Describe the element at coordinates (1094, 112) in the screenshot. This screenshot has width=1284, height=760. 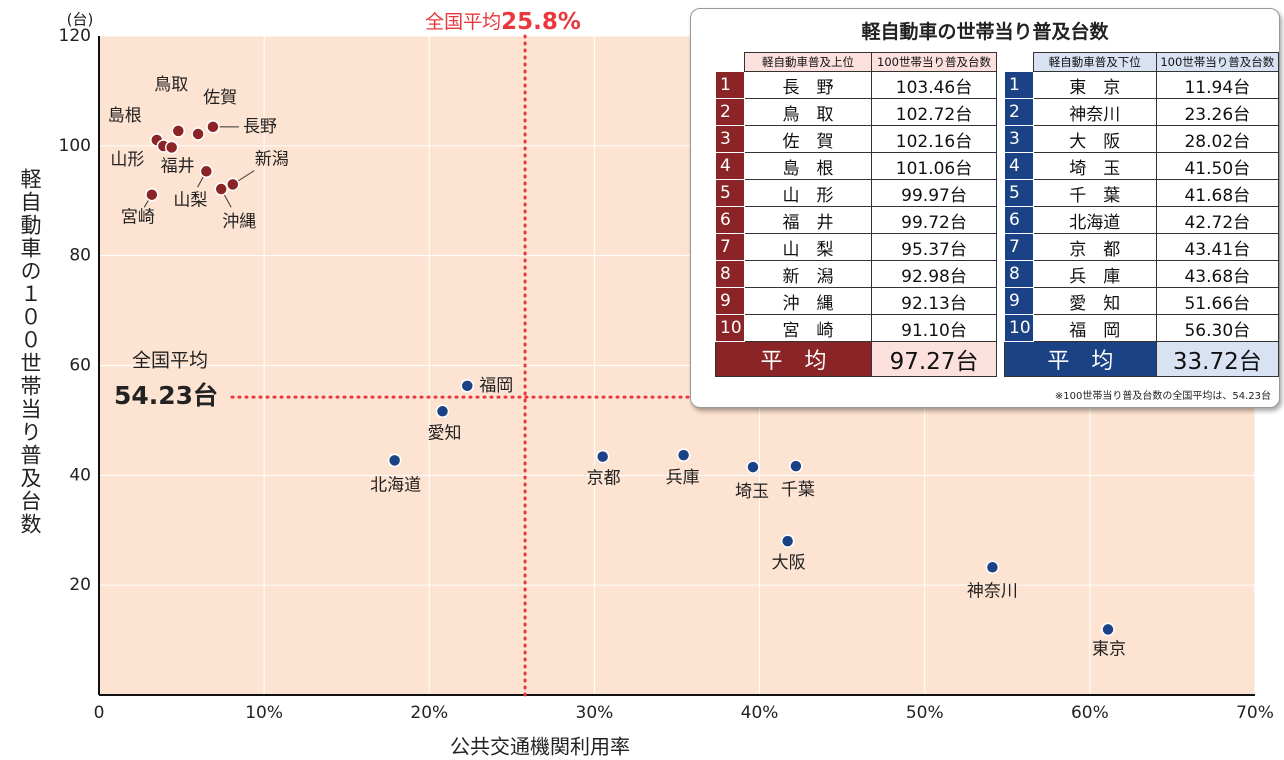
I see `prefecture: 神奈川` at that location.